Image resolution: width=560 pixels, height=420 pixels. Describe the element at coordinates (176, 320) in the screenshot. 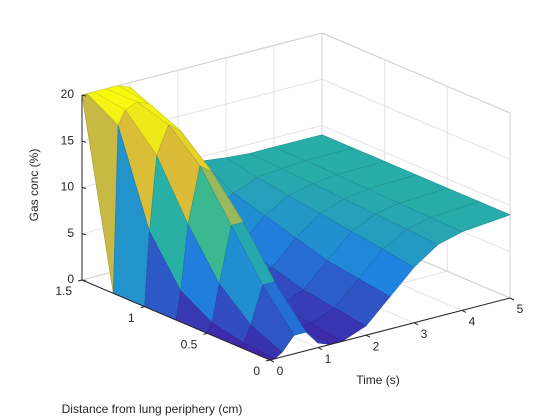

I see `y-axis` at that location.